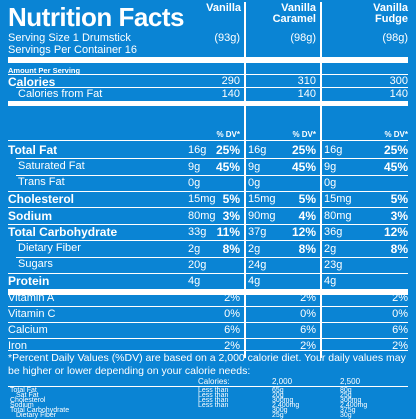 This screenshot has width=416, height=419. What do you see at coordinates (202, 216) in the screenshot?
I see `nutrient-amount: 80mg` at bounding box center [202, 216].